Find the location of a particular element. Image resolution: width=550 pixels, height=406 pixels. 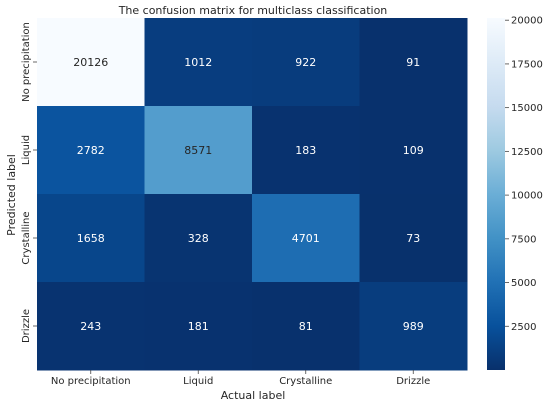

cell-value-label: 181 is located at coordinates (198, 326).